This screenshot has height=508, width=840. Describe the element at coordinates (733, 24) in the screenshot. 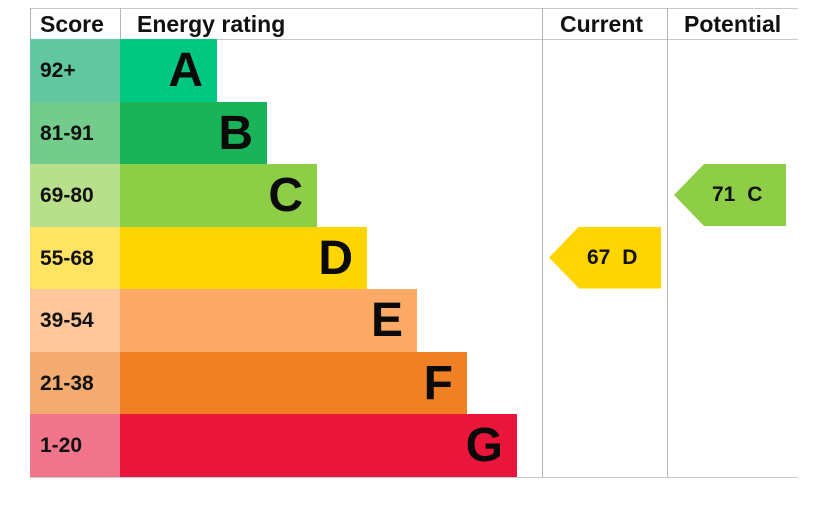

I see `header-potential: Potential` at that location.